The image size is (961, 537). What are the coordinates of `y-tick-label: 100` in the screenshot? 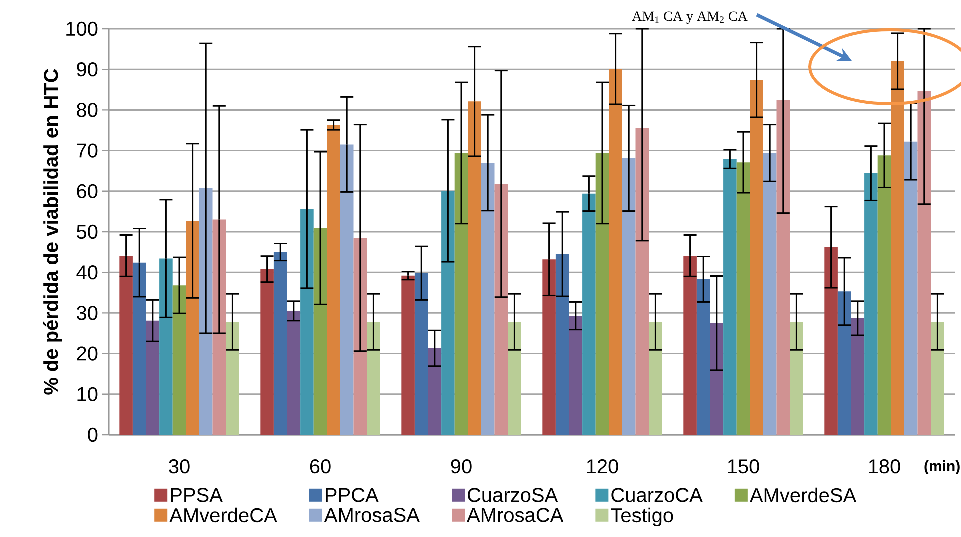 It's located at (82, 29).